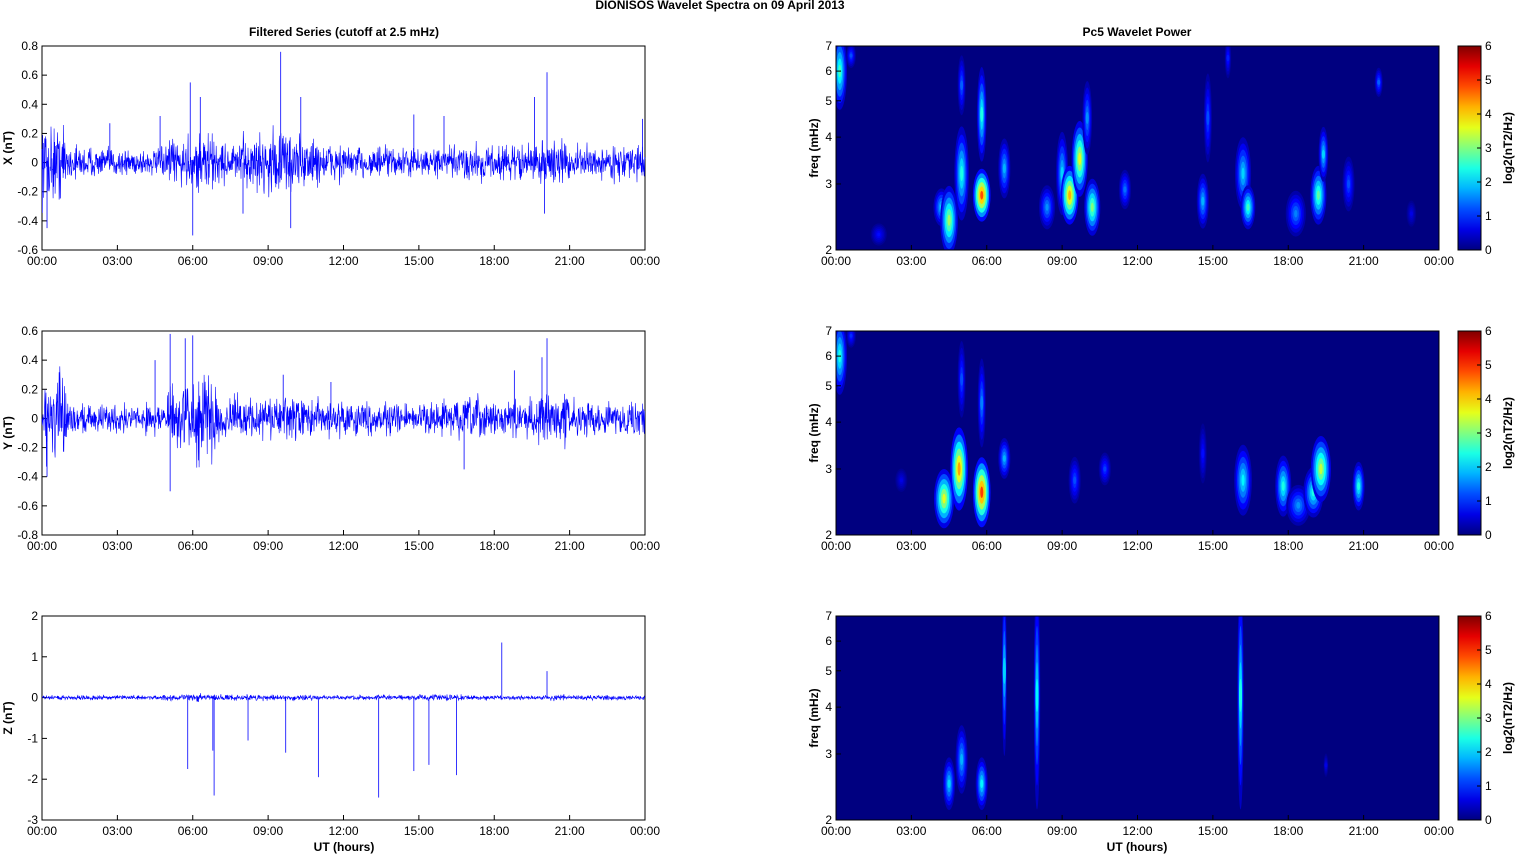 The height and width of the screenshot is (854, 1521). Describe the element at coordinates (570, 831) in the screenshot. I see `z-x-tick-label: 21:00` at that location.